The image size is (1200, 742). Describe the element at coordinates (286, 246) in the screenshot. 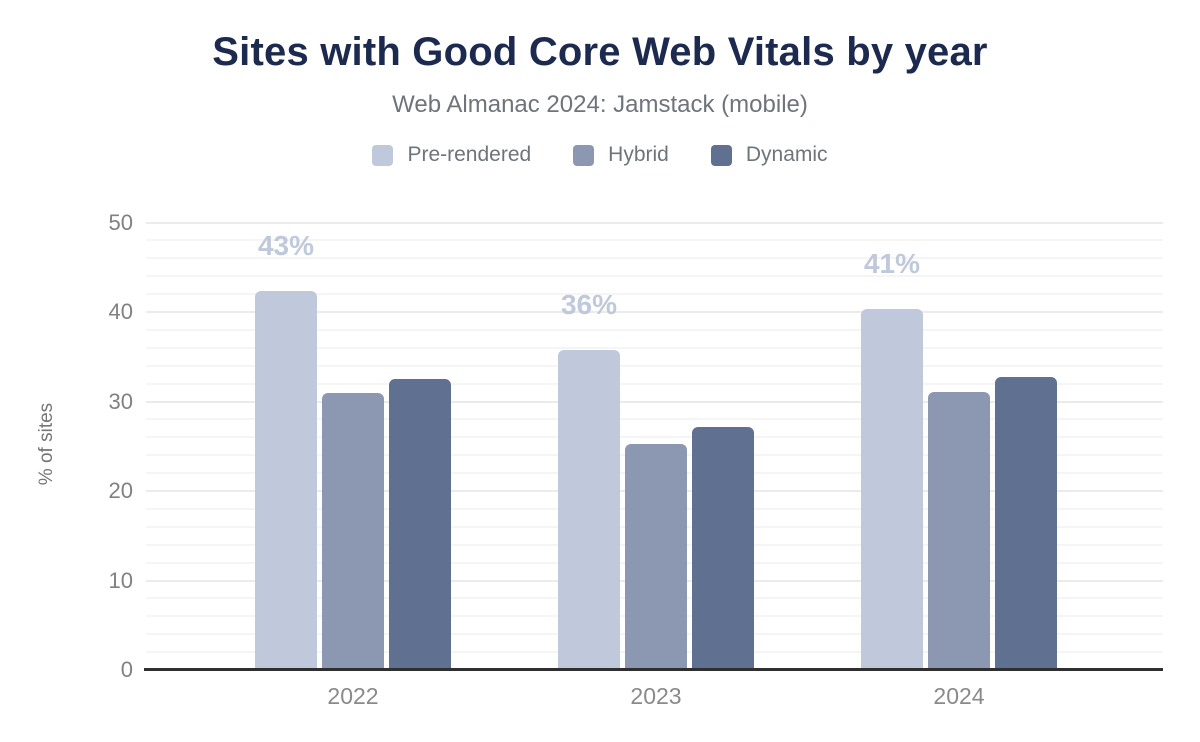

I see `data-label: 43%` at that location.